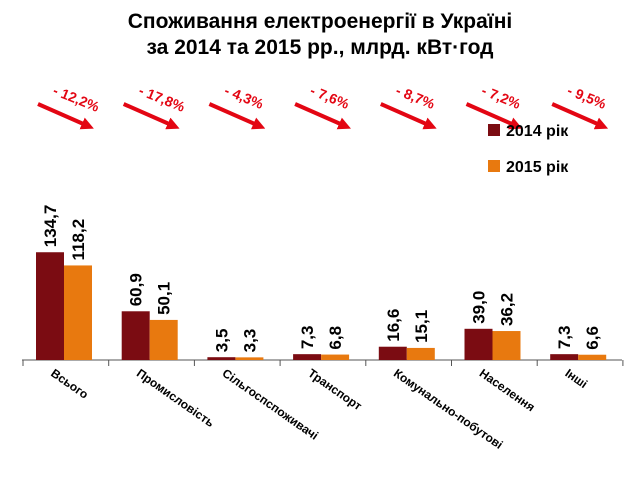 The width and height of the screenshot is (640, 480). Describe the element at coordinates (175, 398) in the screenshot. I see `category-label: Промисловість` at that location.